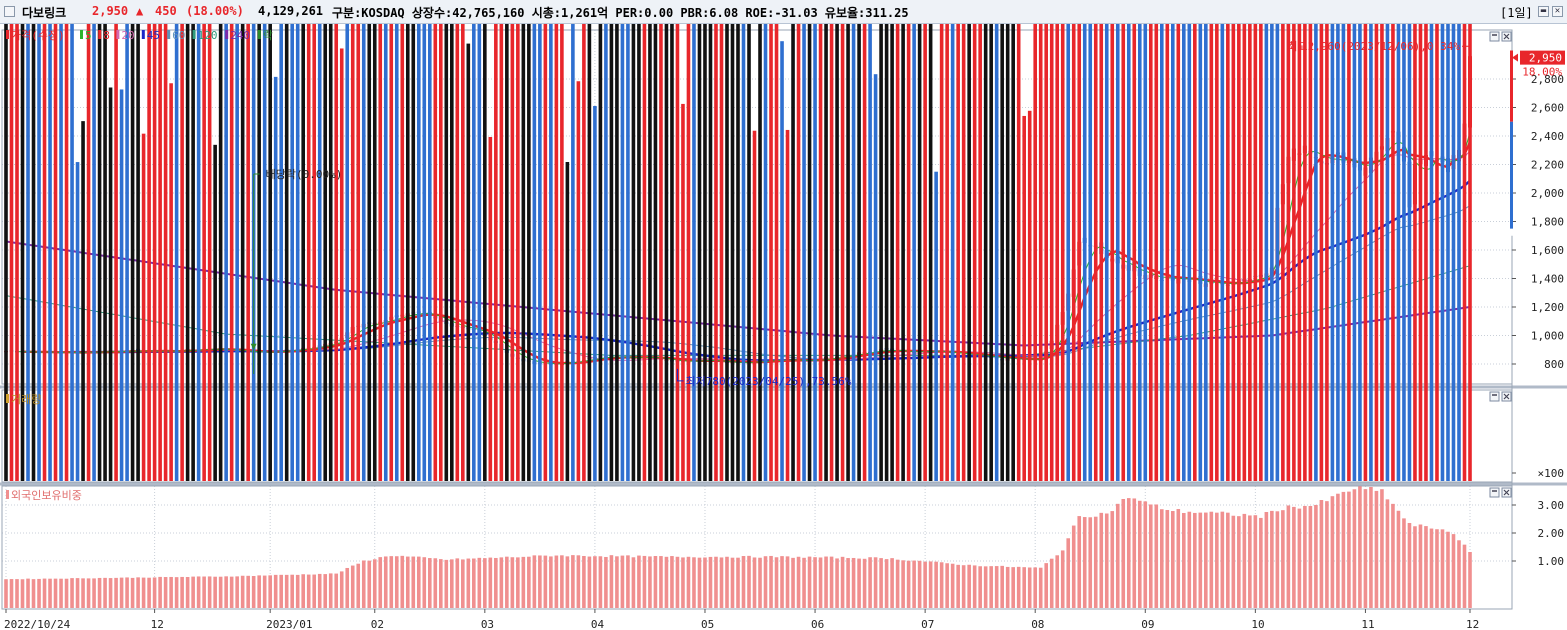 The width and height of the screenshot is (1567, 630). Describe the element at coordinates (215, 11) in the screenshot. I see `price-change-percent: (18.00%)` at that location.